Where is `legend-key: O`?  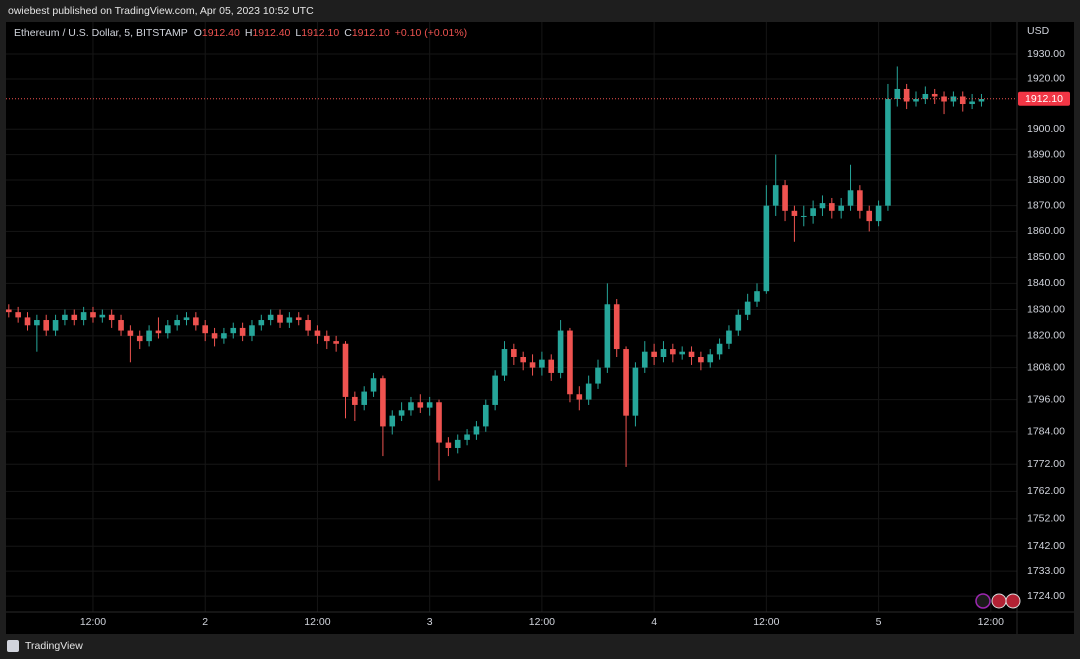 legend-key: O is located at coordinates (198, 33).